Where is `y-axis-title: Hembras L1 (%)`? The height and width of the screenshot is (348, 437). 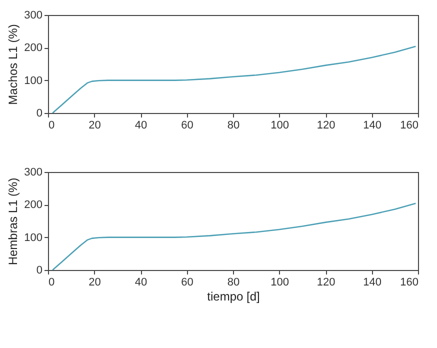
y-axis-title: Hembras L1 (%) is located at coordinates (13, 222).